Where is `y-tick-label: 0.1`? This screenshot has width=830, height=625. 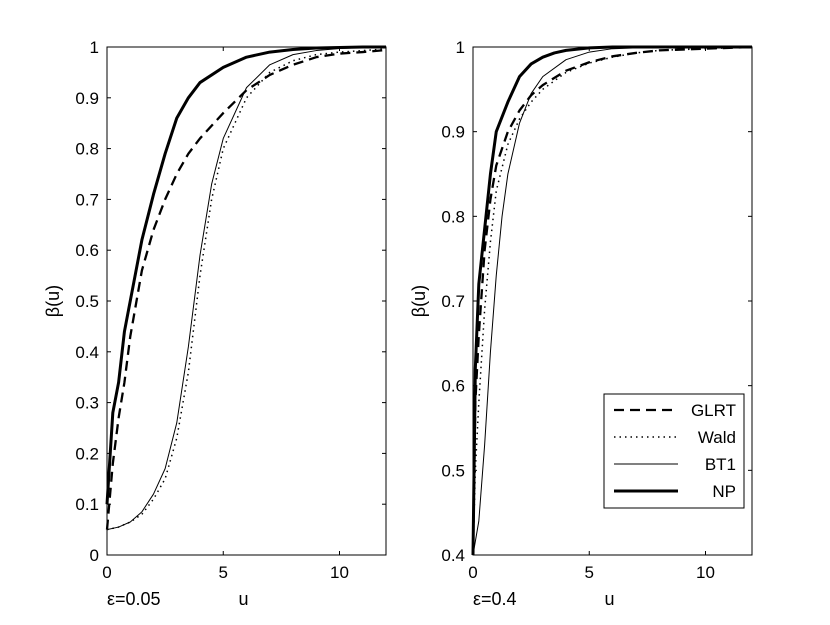 y-tick-label: 0.1 is located at coordinates (87, 504).